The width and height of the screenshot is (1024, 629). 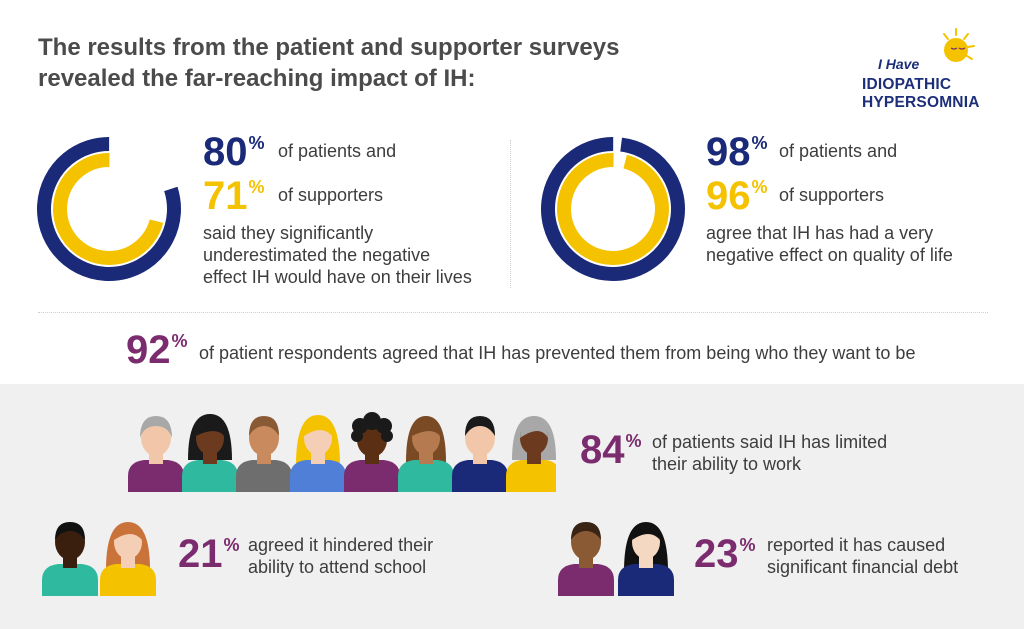 I want to click on school-text-1: agreed it hindered their, so click(x=341, y=545).